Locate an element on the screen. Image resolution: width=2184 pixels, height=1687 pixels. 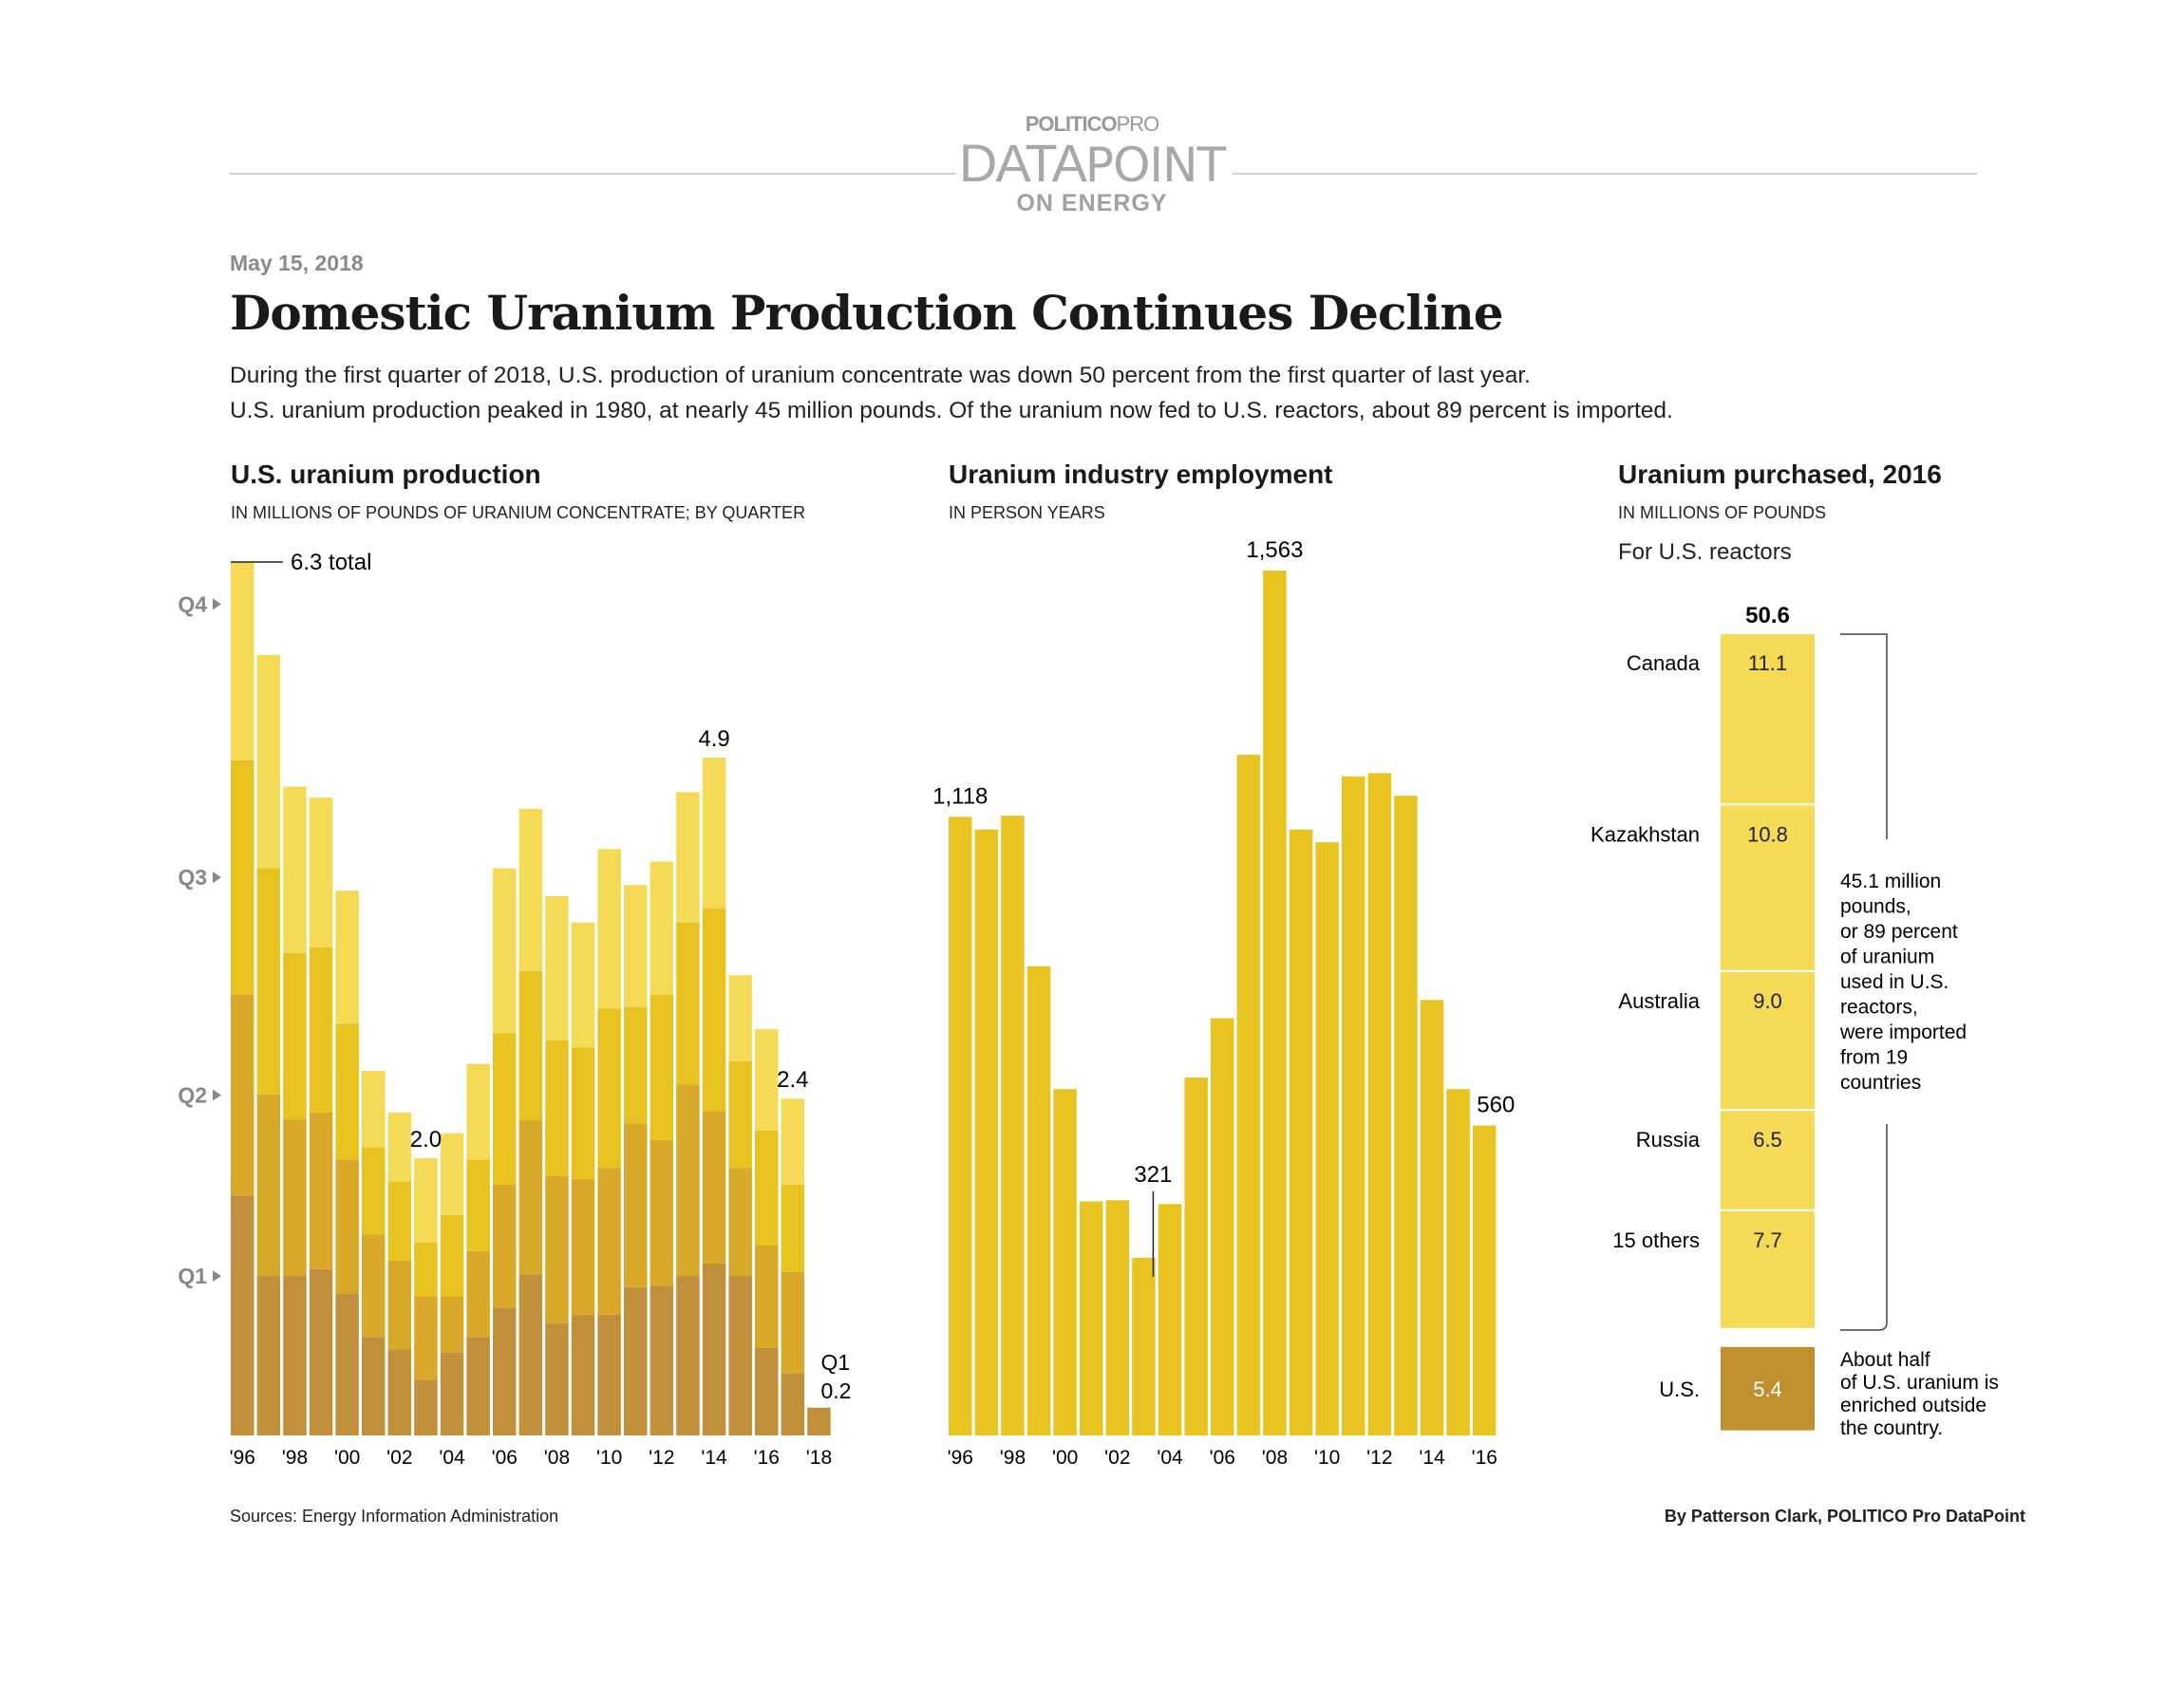
employment-x-tick: '00 is located at coordinates (1065, 1458).